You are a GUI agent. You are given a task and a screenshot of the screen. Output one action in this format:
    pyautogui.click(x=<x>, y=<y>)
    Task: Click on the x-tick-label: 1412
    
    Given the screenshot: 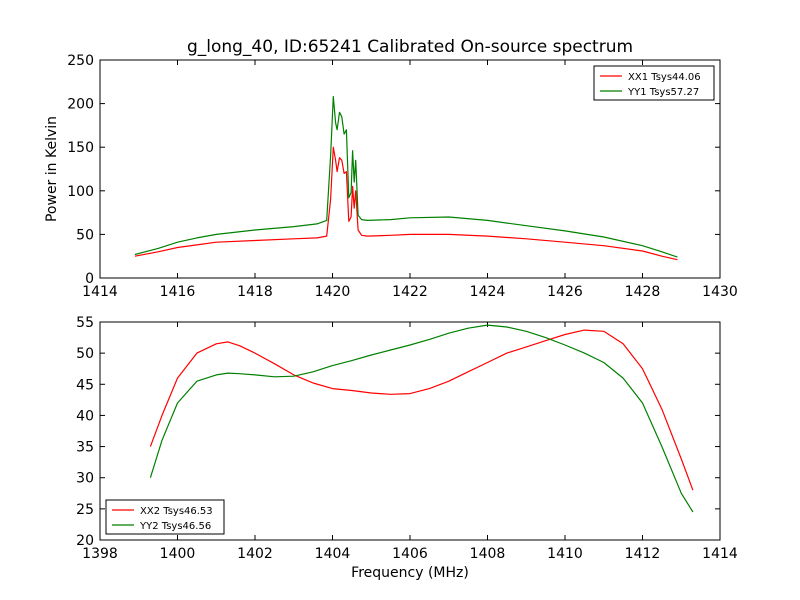 What is the action you would take?
    pyautogui.click(x=643, y=554)
    